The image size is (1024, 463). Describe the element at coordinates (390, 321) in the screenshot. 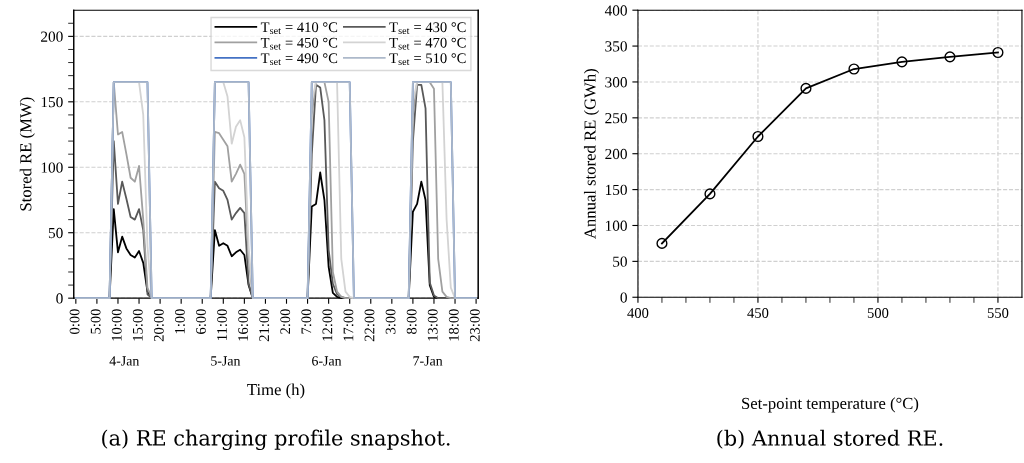

I see `x-tick-label: 3:00` at that location.